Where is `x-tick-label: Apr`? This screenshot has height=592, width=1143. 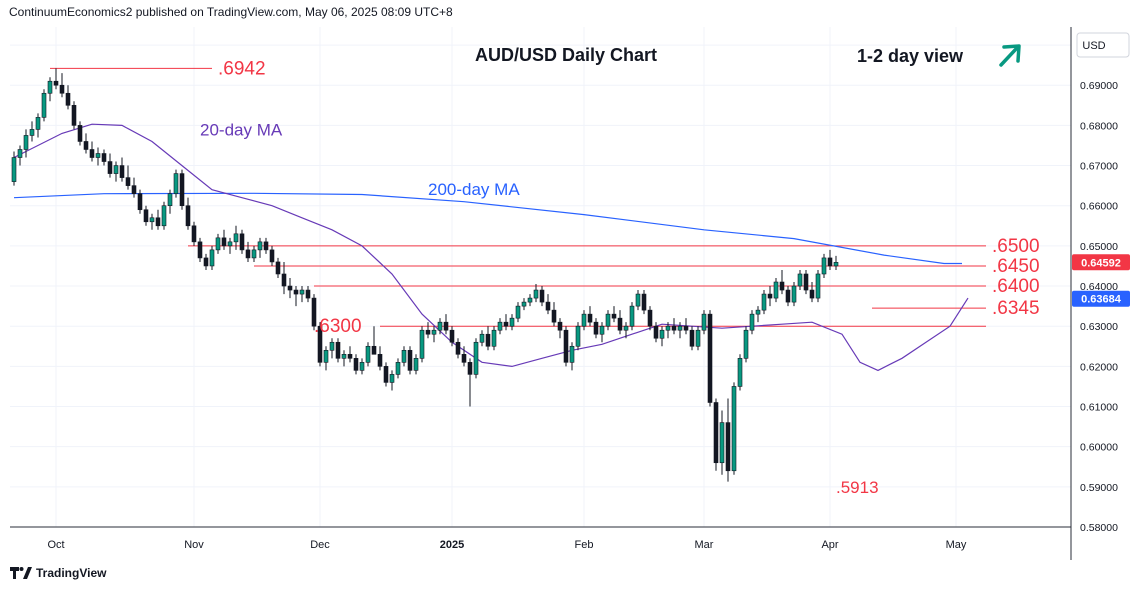 x-tick-label: Apr is located at coordinates (829, 545).